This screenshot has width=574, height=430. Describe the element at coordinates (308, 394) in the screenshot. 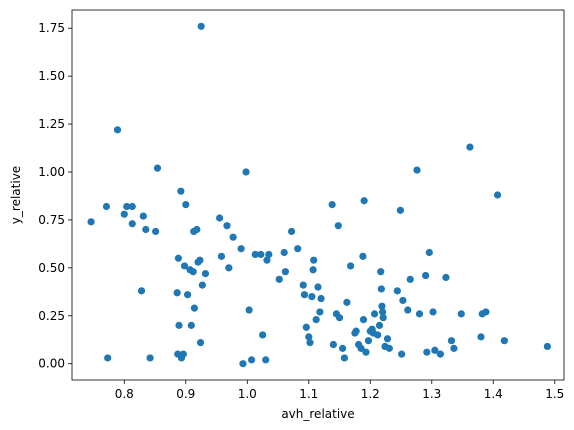

I see `x-tick-label-3: 1.1` at that location.